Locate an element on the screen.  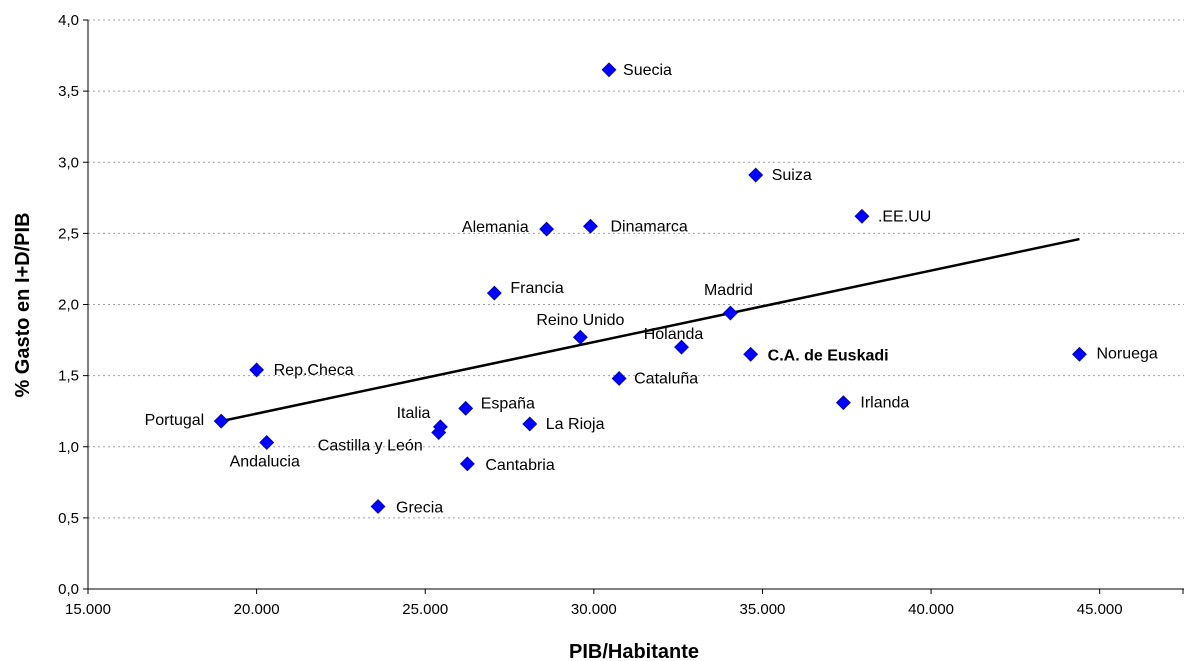
y-tick-label: 0,0 is located at coordinates (68, 589).